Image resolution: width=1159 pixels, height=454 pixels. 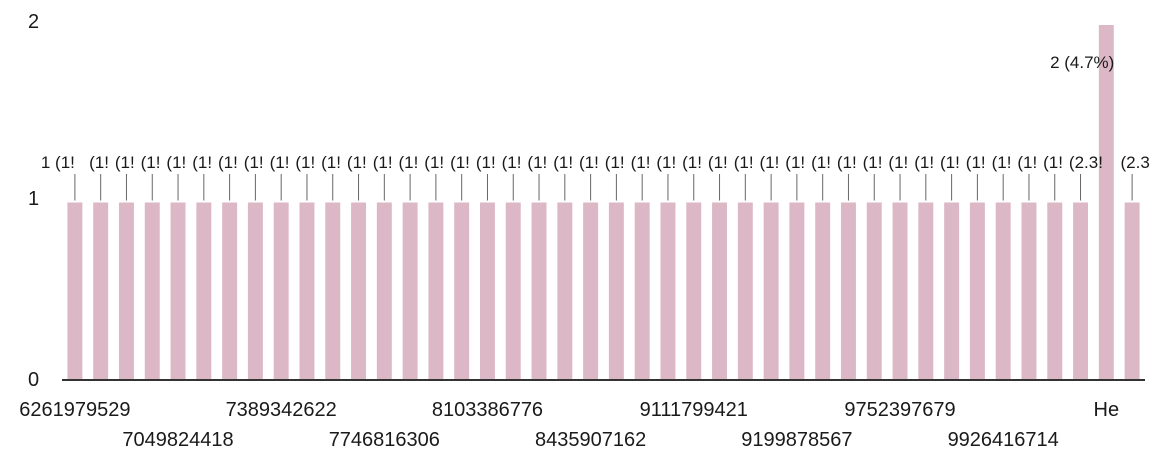 What do you see at coordinates (899, 410) in the screenshot?
I see `x-tick-label: 9752397679` at bounding box center [899, 410].